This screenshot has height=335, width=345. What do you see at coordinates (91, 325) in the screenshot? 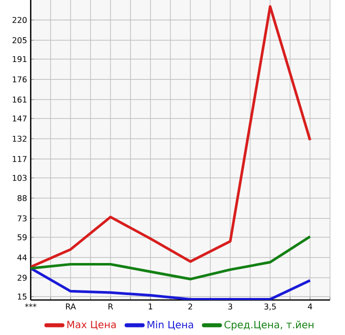
I see `legend-label: Max Цена` at bounding box center [91, 325].